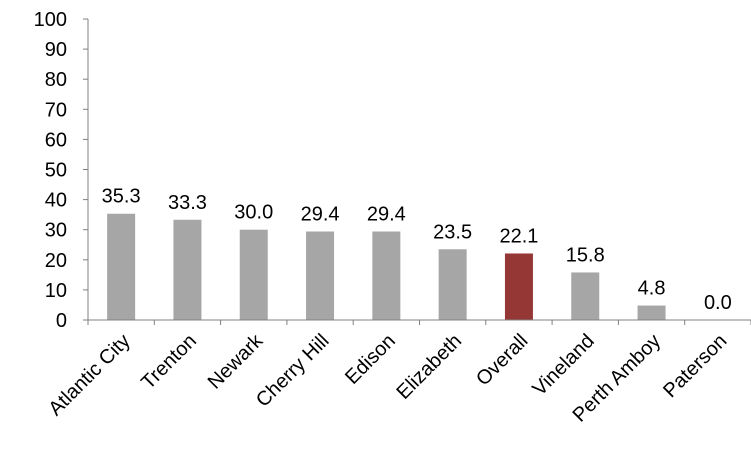 This screenshot has width=751, height=456. What do you see at coordinates (56, 231) in the screenshot?
I see `y-tick-label: 30` at bounding box center [56, 231].